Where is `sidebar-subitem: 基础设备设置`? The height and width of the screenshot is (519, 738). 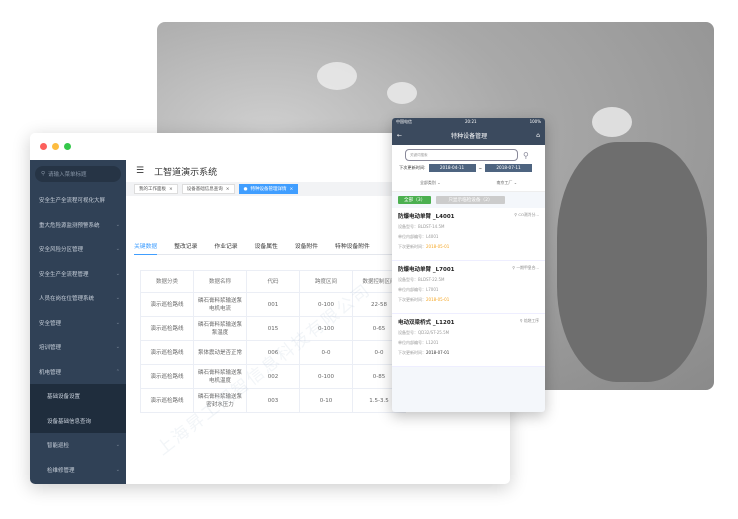 sidebar-subitem: 基础设备设置 is located at coordinates (78, 396).